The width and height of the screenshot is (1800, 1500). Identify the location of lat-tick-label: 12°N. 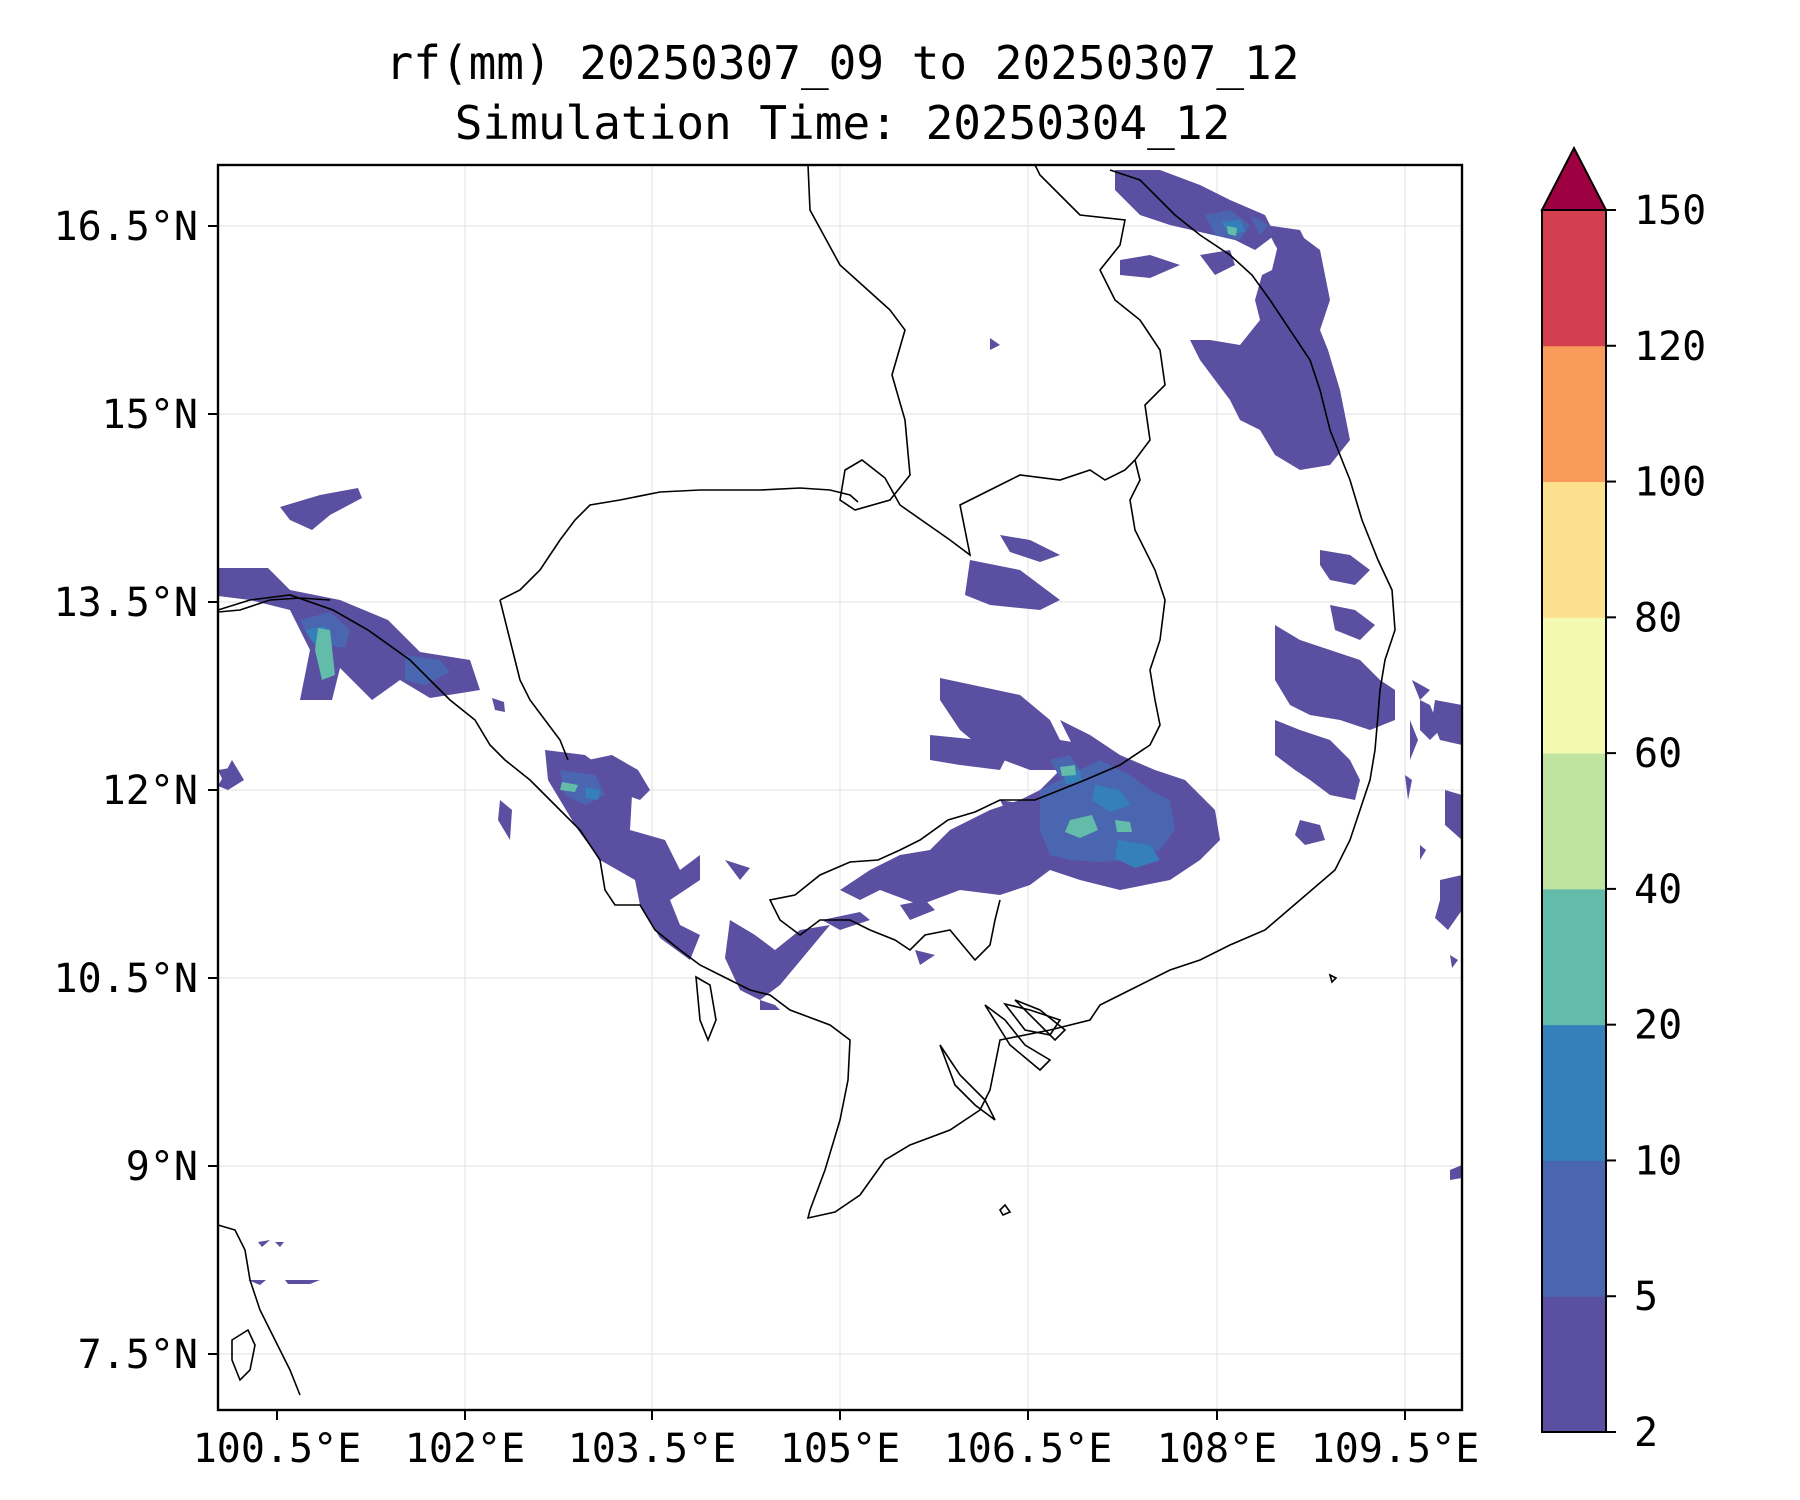
(150, 791).